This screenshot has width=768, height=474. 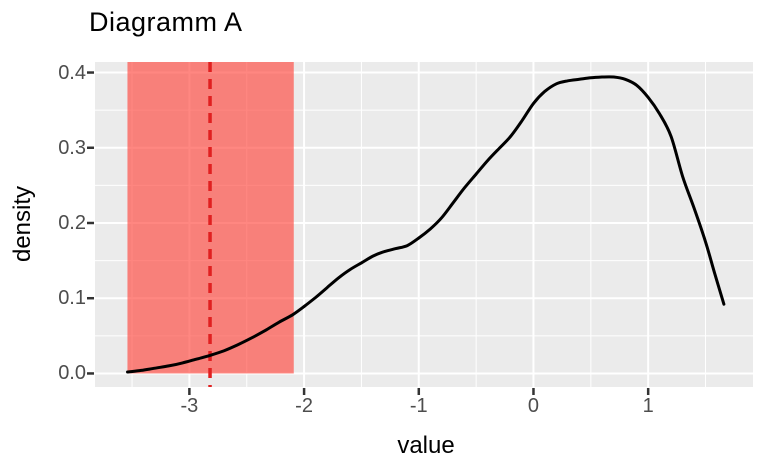 What do you see at coordinates (648, 406) in the screenshot?
I see `x-tick-label: 1` at bounding box center [648, 406].